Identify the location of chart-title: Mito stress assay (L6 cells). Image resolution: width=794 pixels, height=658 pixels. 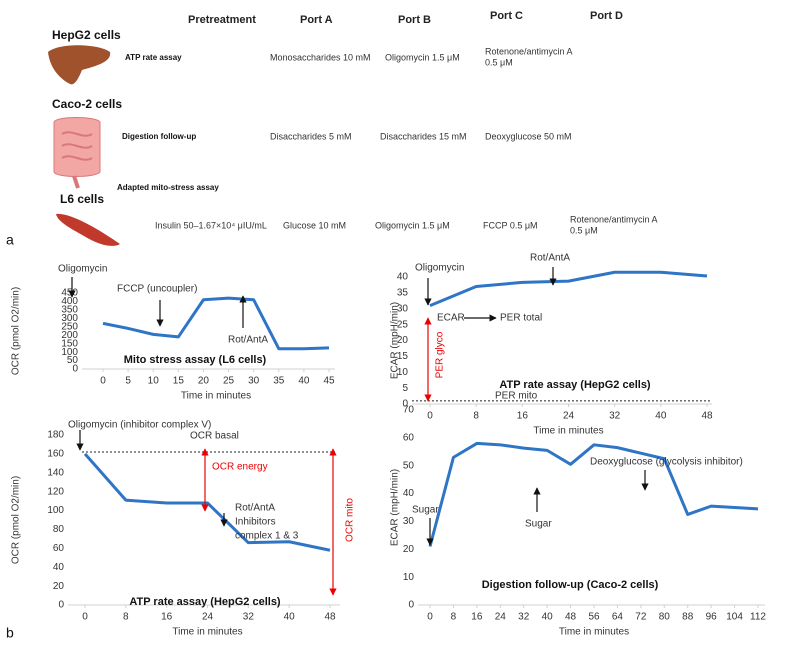
(195, 360).